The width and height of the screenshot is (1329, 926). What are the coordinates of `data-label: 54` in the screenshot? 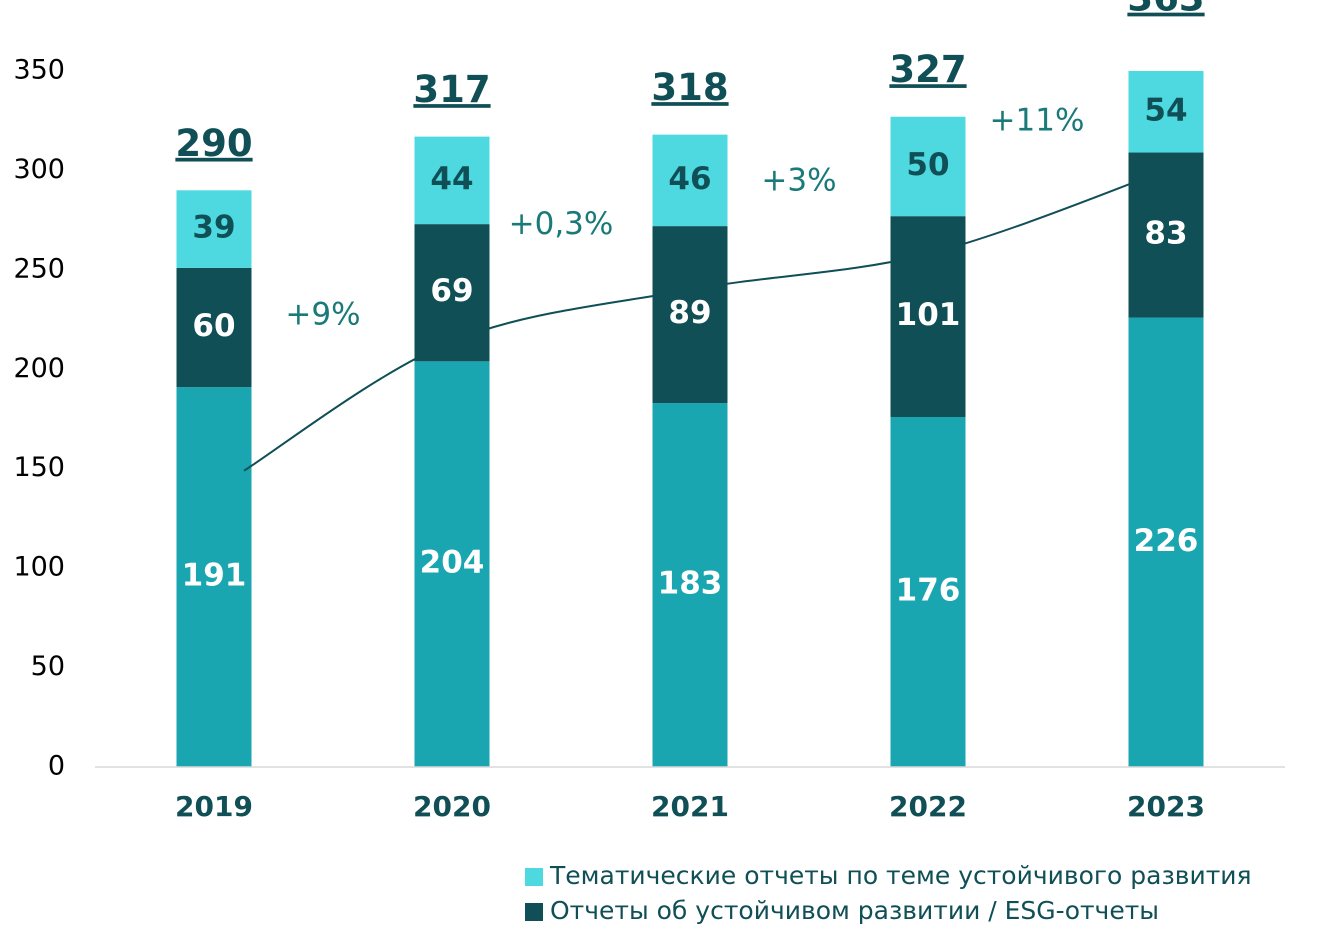 It's located at (1165, 110).